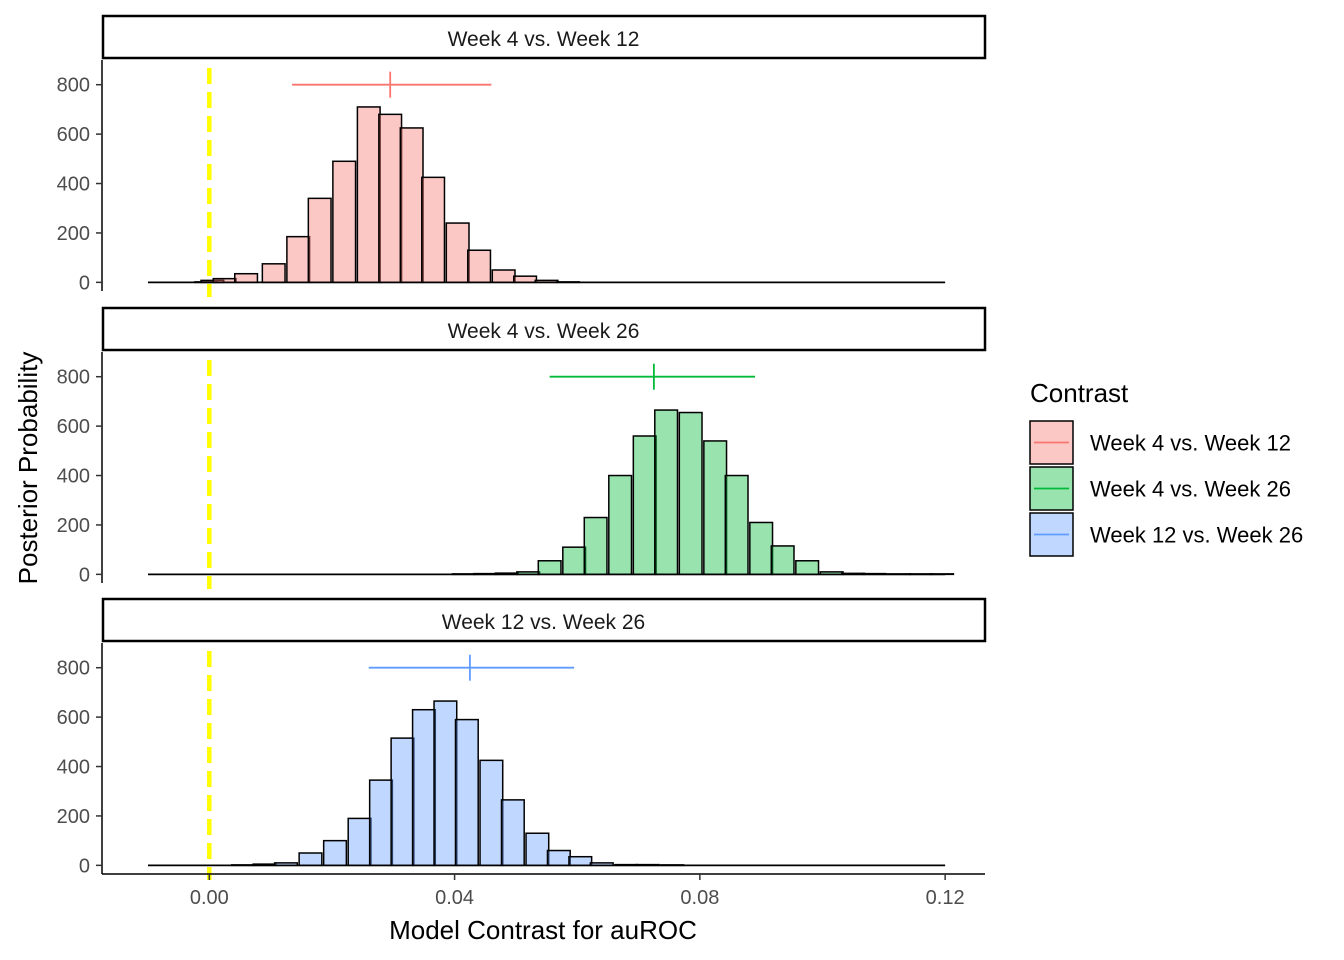 This screenshot has width=1344, height=960. What do you see at coordinates (543, 930) in the screenshot?
I see `x-axis-title: Model Contrast for auROC` at bounding box center [543, 930].